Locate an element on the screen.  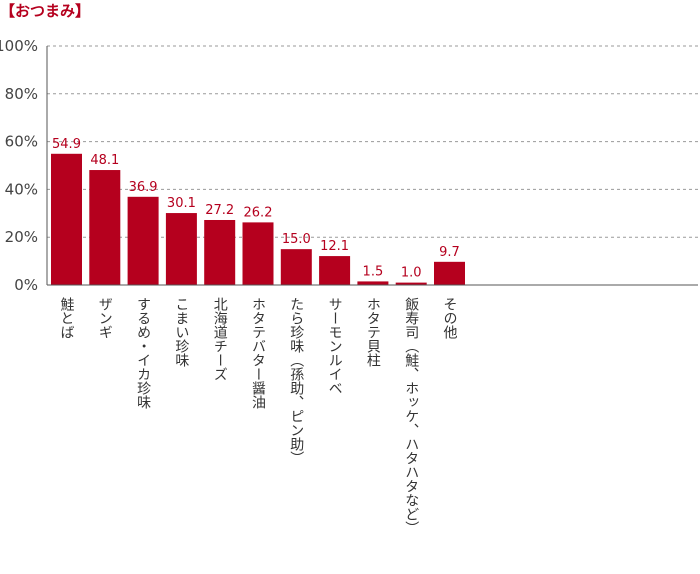
category-label: するめ・イカ珍味 is located at coordinates (143, 353).